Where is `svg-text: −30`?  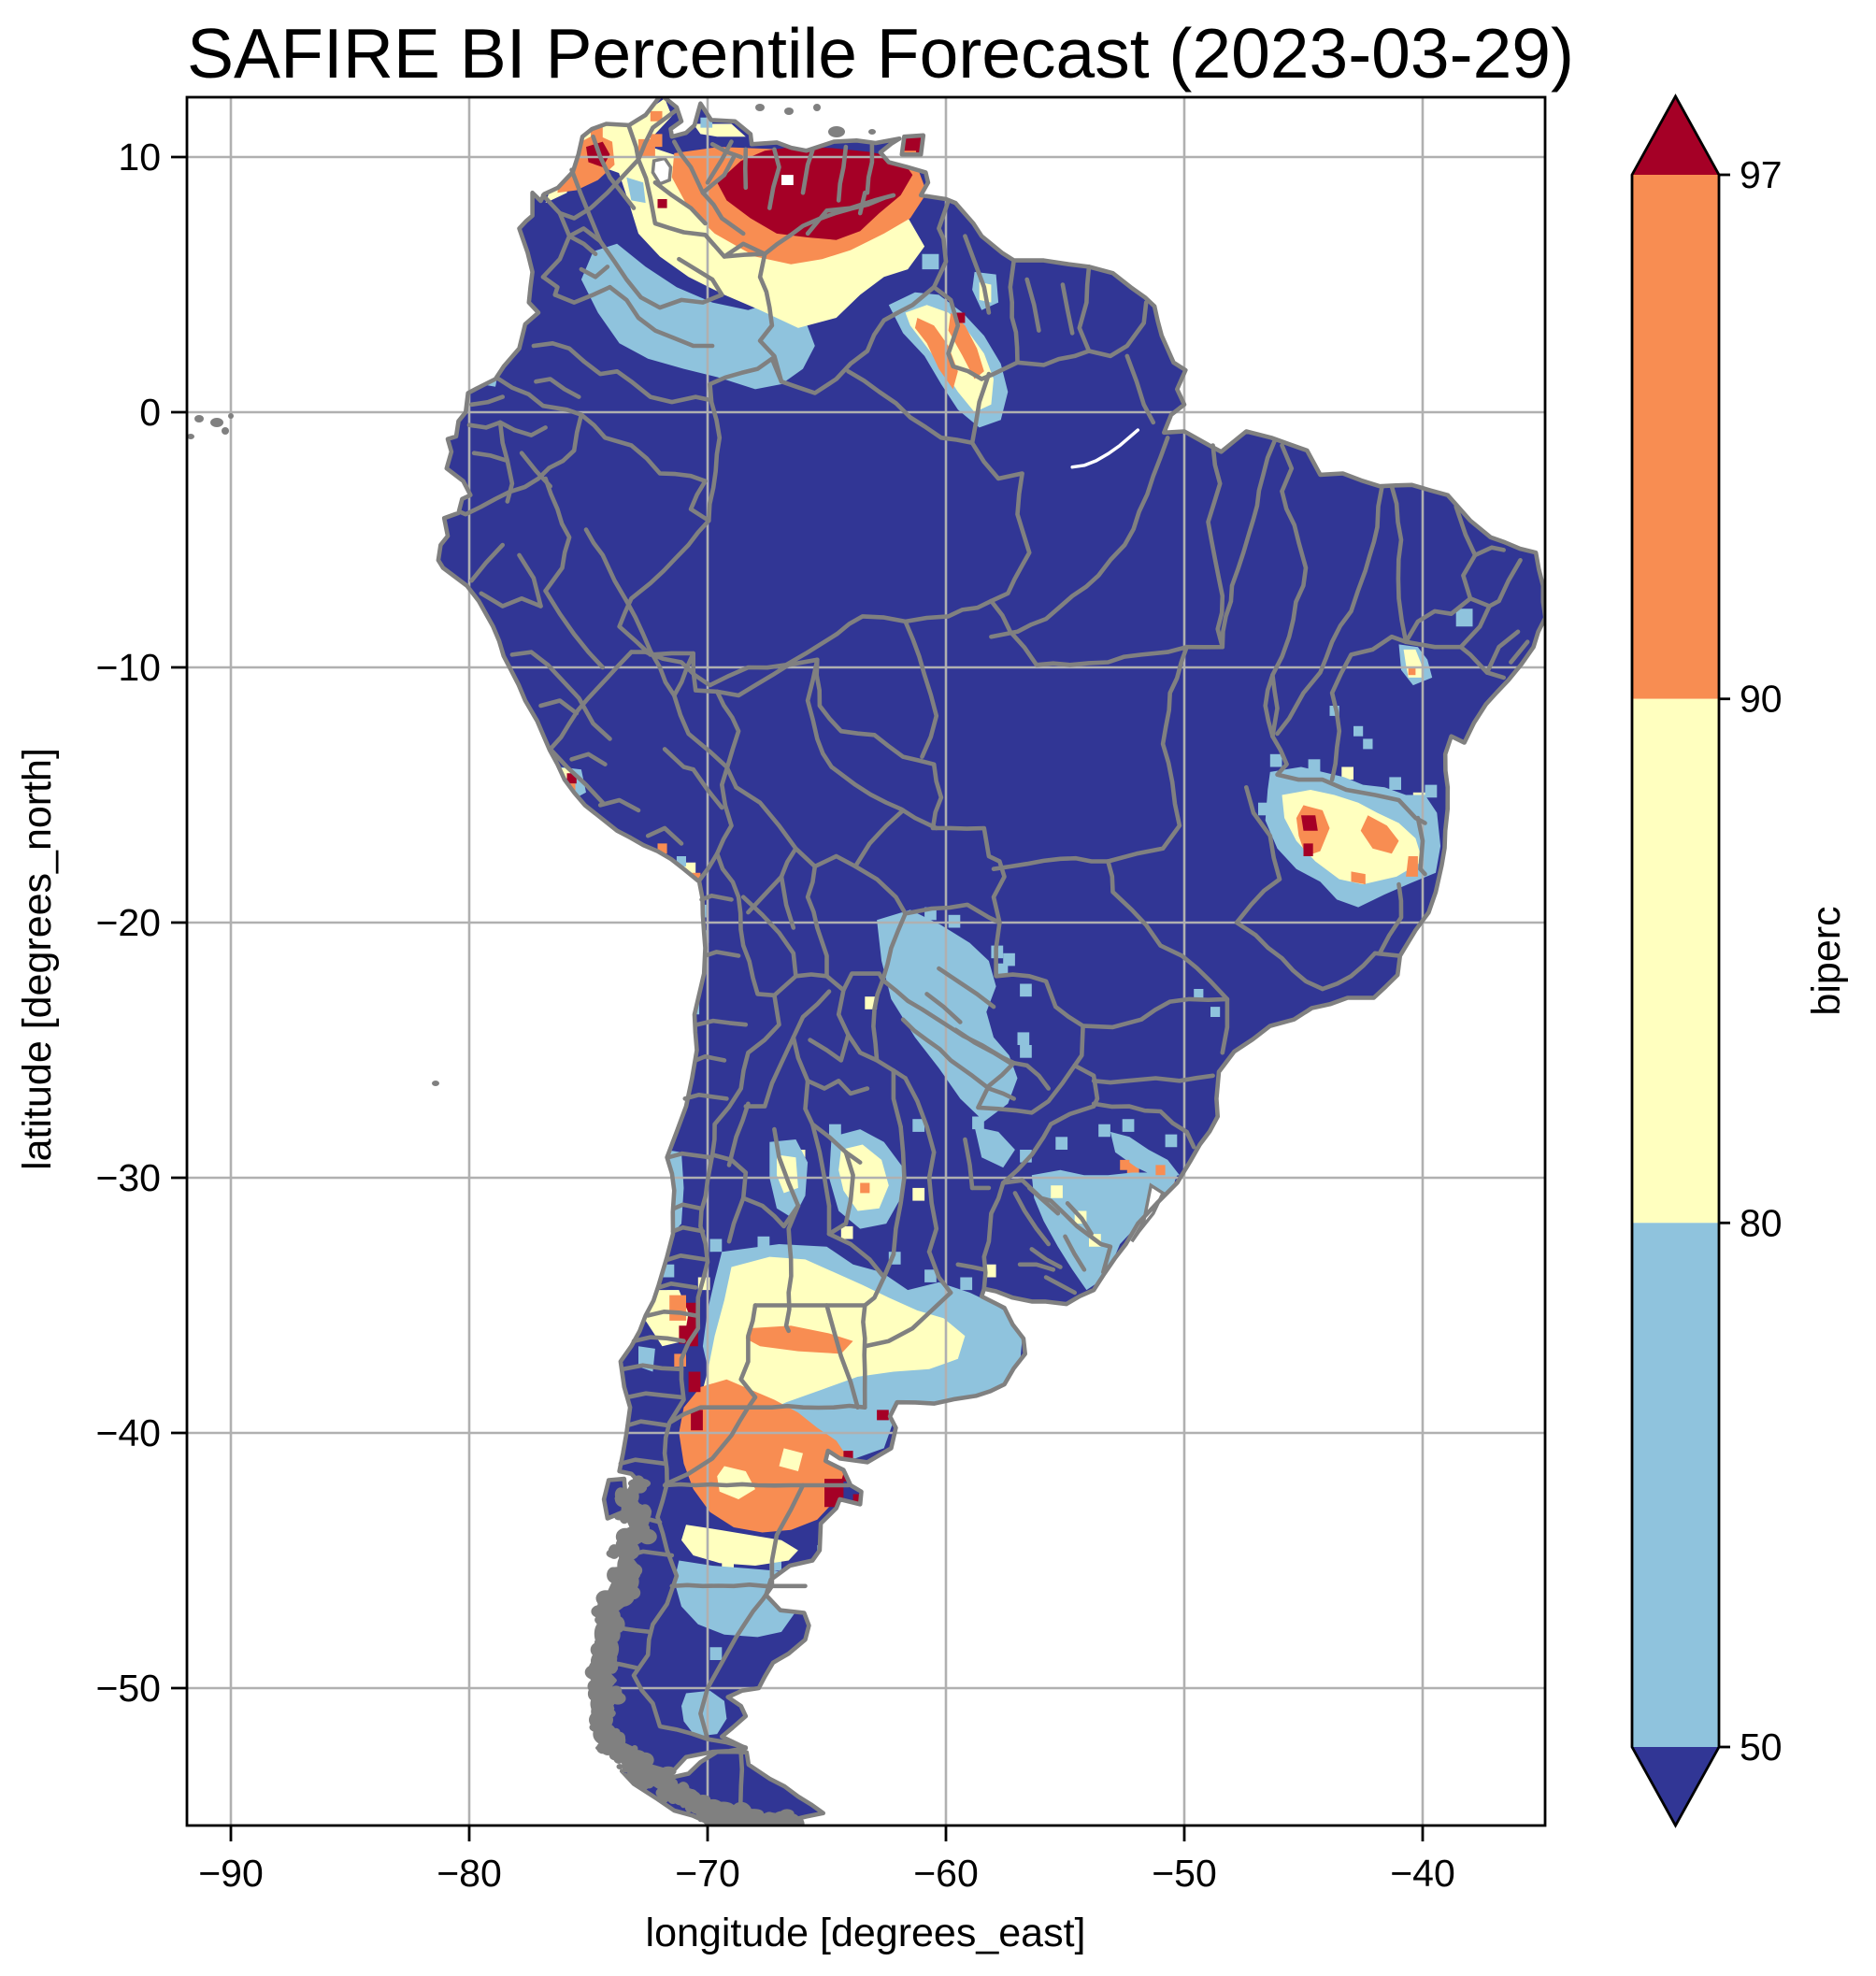
svg-text: −30 is located at coordinates (128, 1177).